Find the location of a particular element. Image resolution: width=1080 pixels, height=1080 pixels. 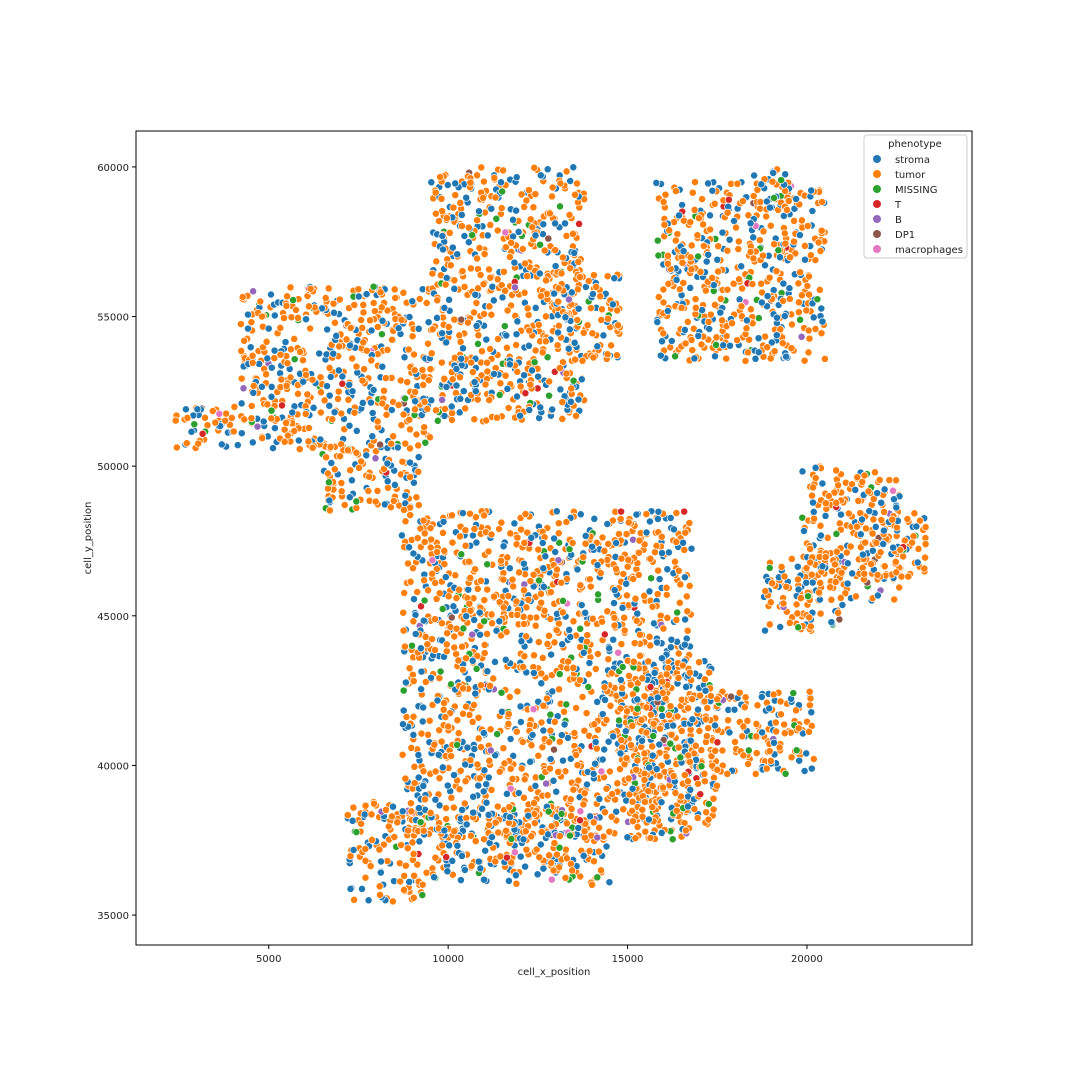

legend-label-missing: MISSING is located at coordinates (916, 190).